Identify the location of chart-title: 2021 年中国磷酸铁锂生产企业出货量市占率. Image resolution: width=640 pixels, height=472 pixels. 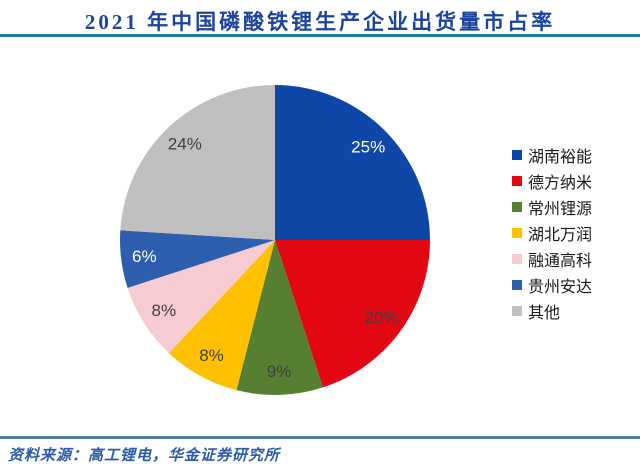
(320, 22).